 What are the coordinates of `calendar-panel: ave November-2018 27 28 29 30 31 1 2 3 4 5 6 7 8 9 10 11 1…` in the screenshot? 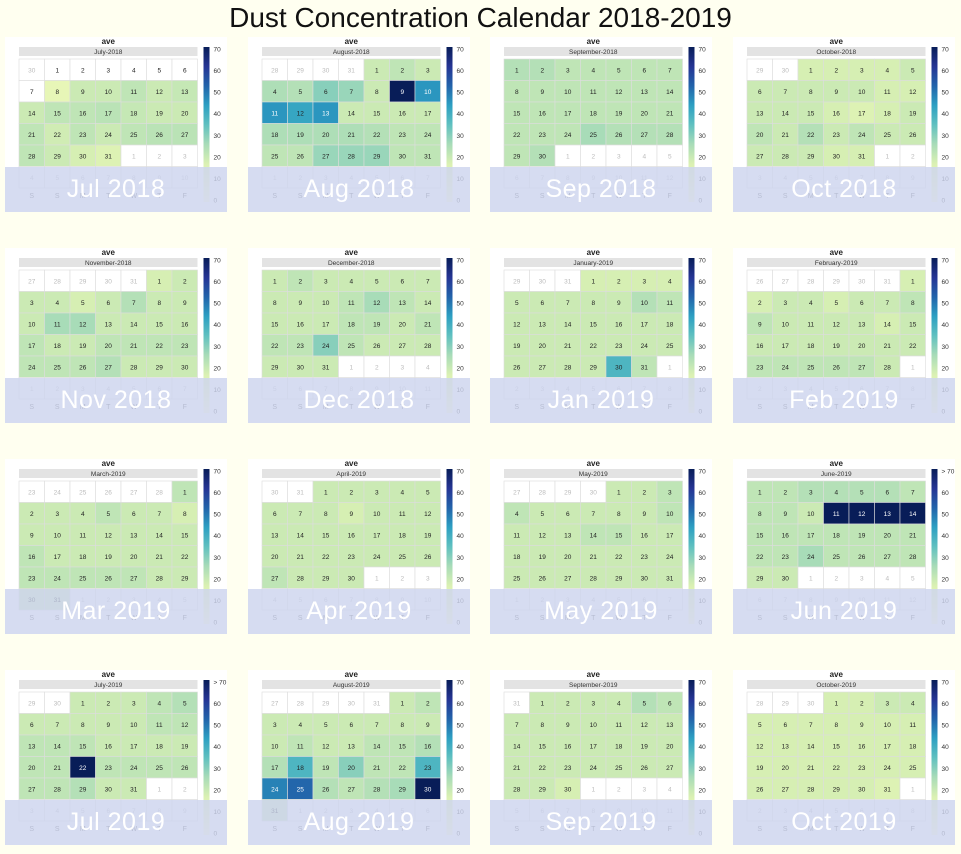 It's located at (116, 335).